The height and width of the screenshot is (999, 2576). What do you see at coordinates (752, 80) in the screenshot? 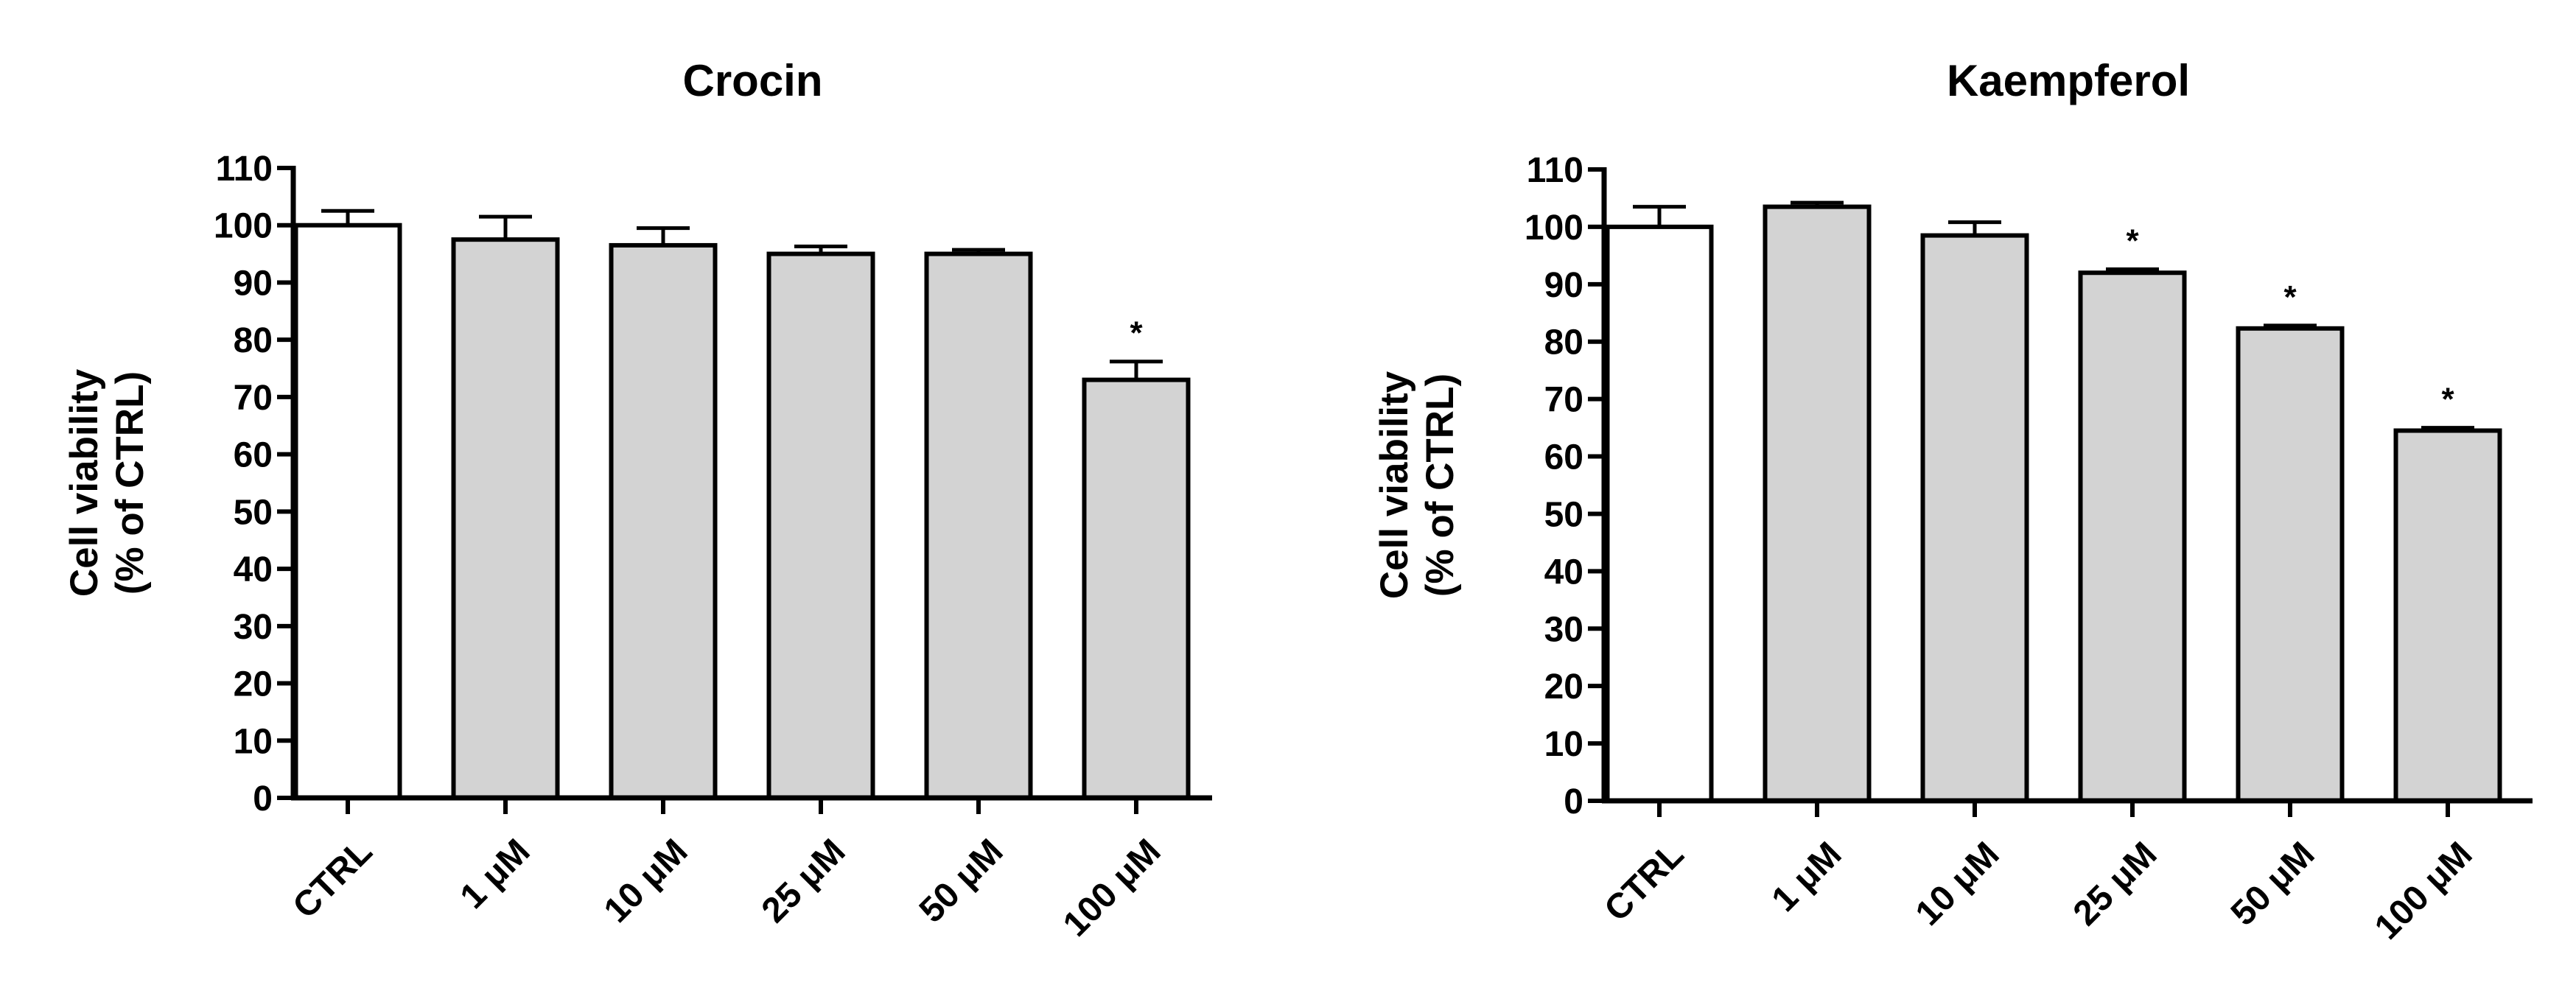
I see `chart-title: Crocin` at bounding box center [752, 80].